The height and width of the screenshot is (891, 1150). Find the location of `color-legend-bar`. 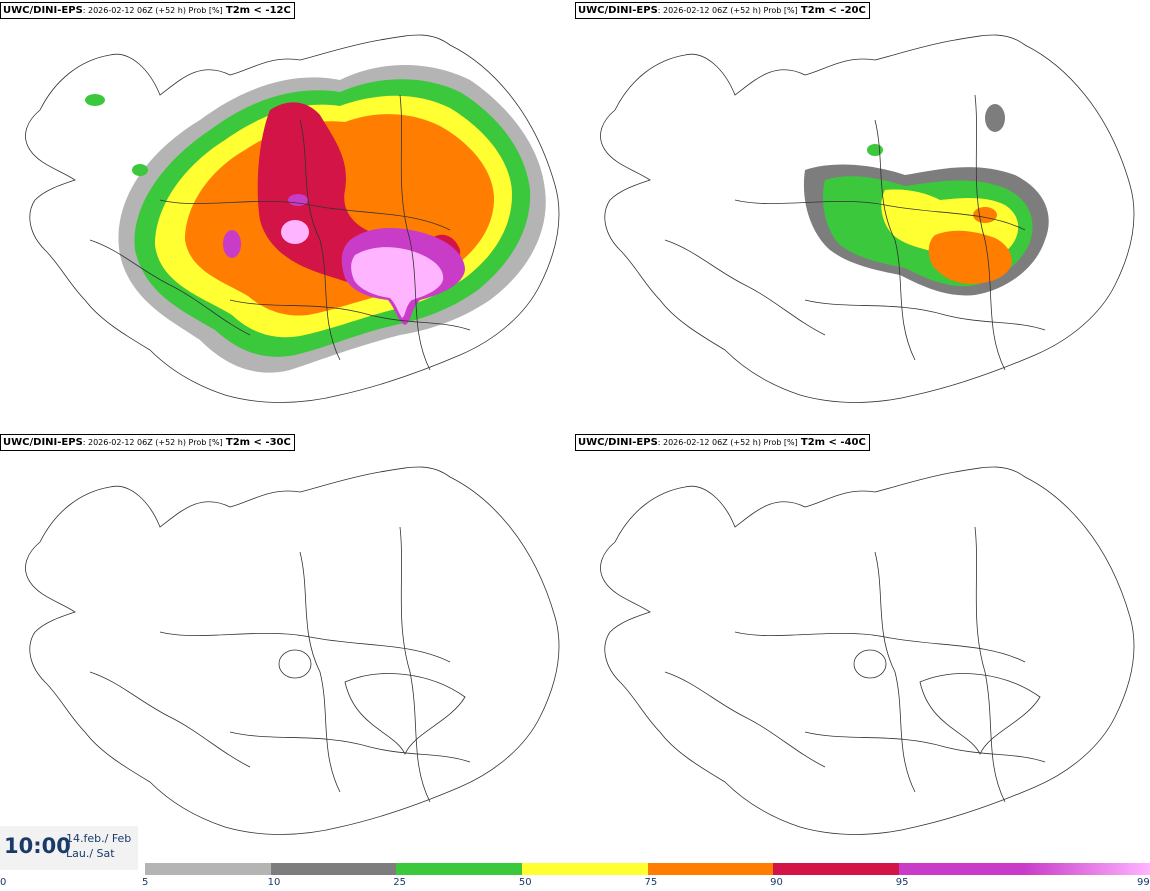

color-legend-bar is located at coordinates (647, 869).